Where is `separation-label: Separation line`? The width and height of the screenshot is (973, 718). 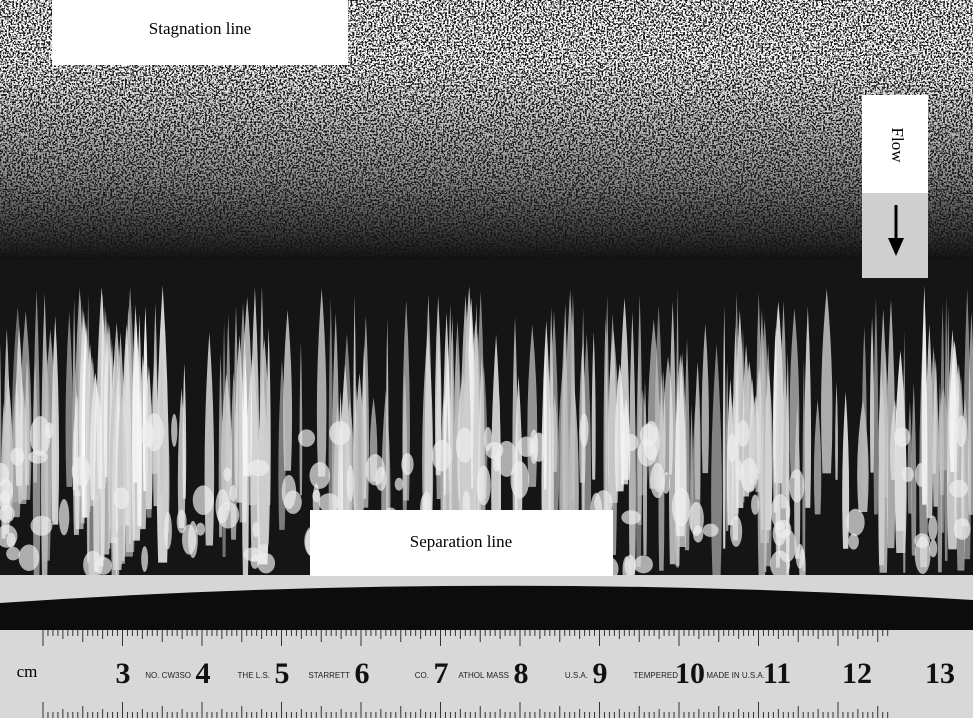
separation-label: Separation line is located at coordinates (461, 541).